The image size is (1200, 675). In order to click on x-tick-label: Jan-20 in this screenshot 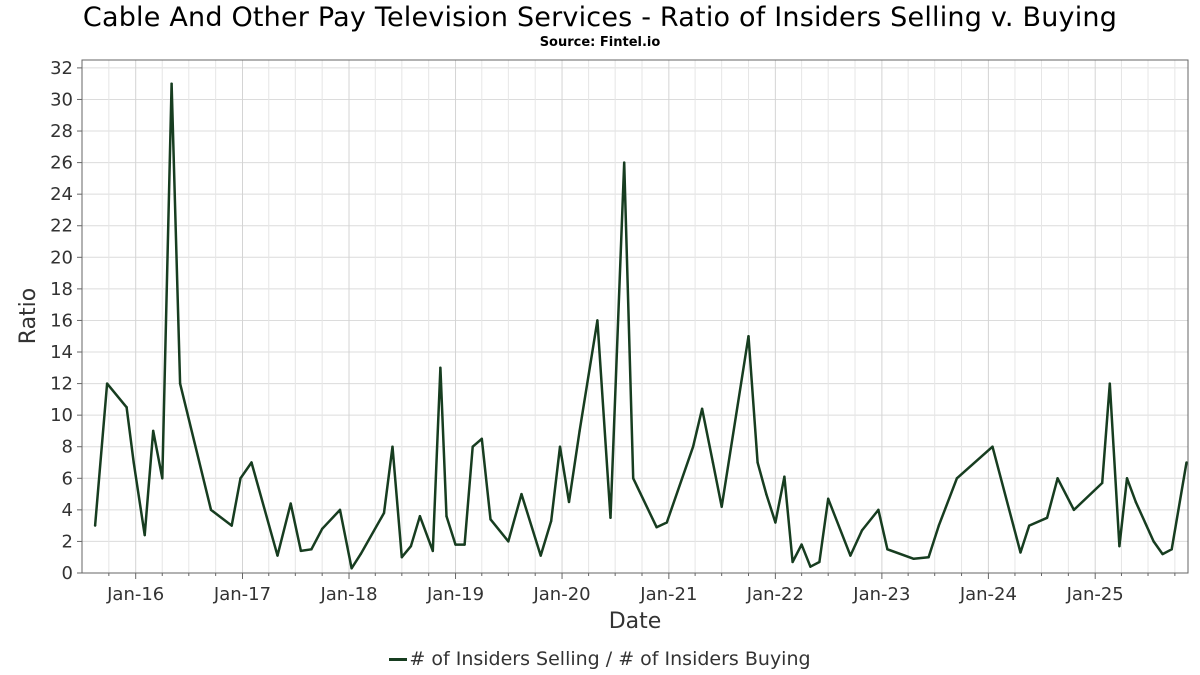, I will do `click(561, 594)`.